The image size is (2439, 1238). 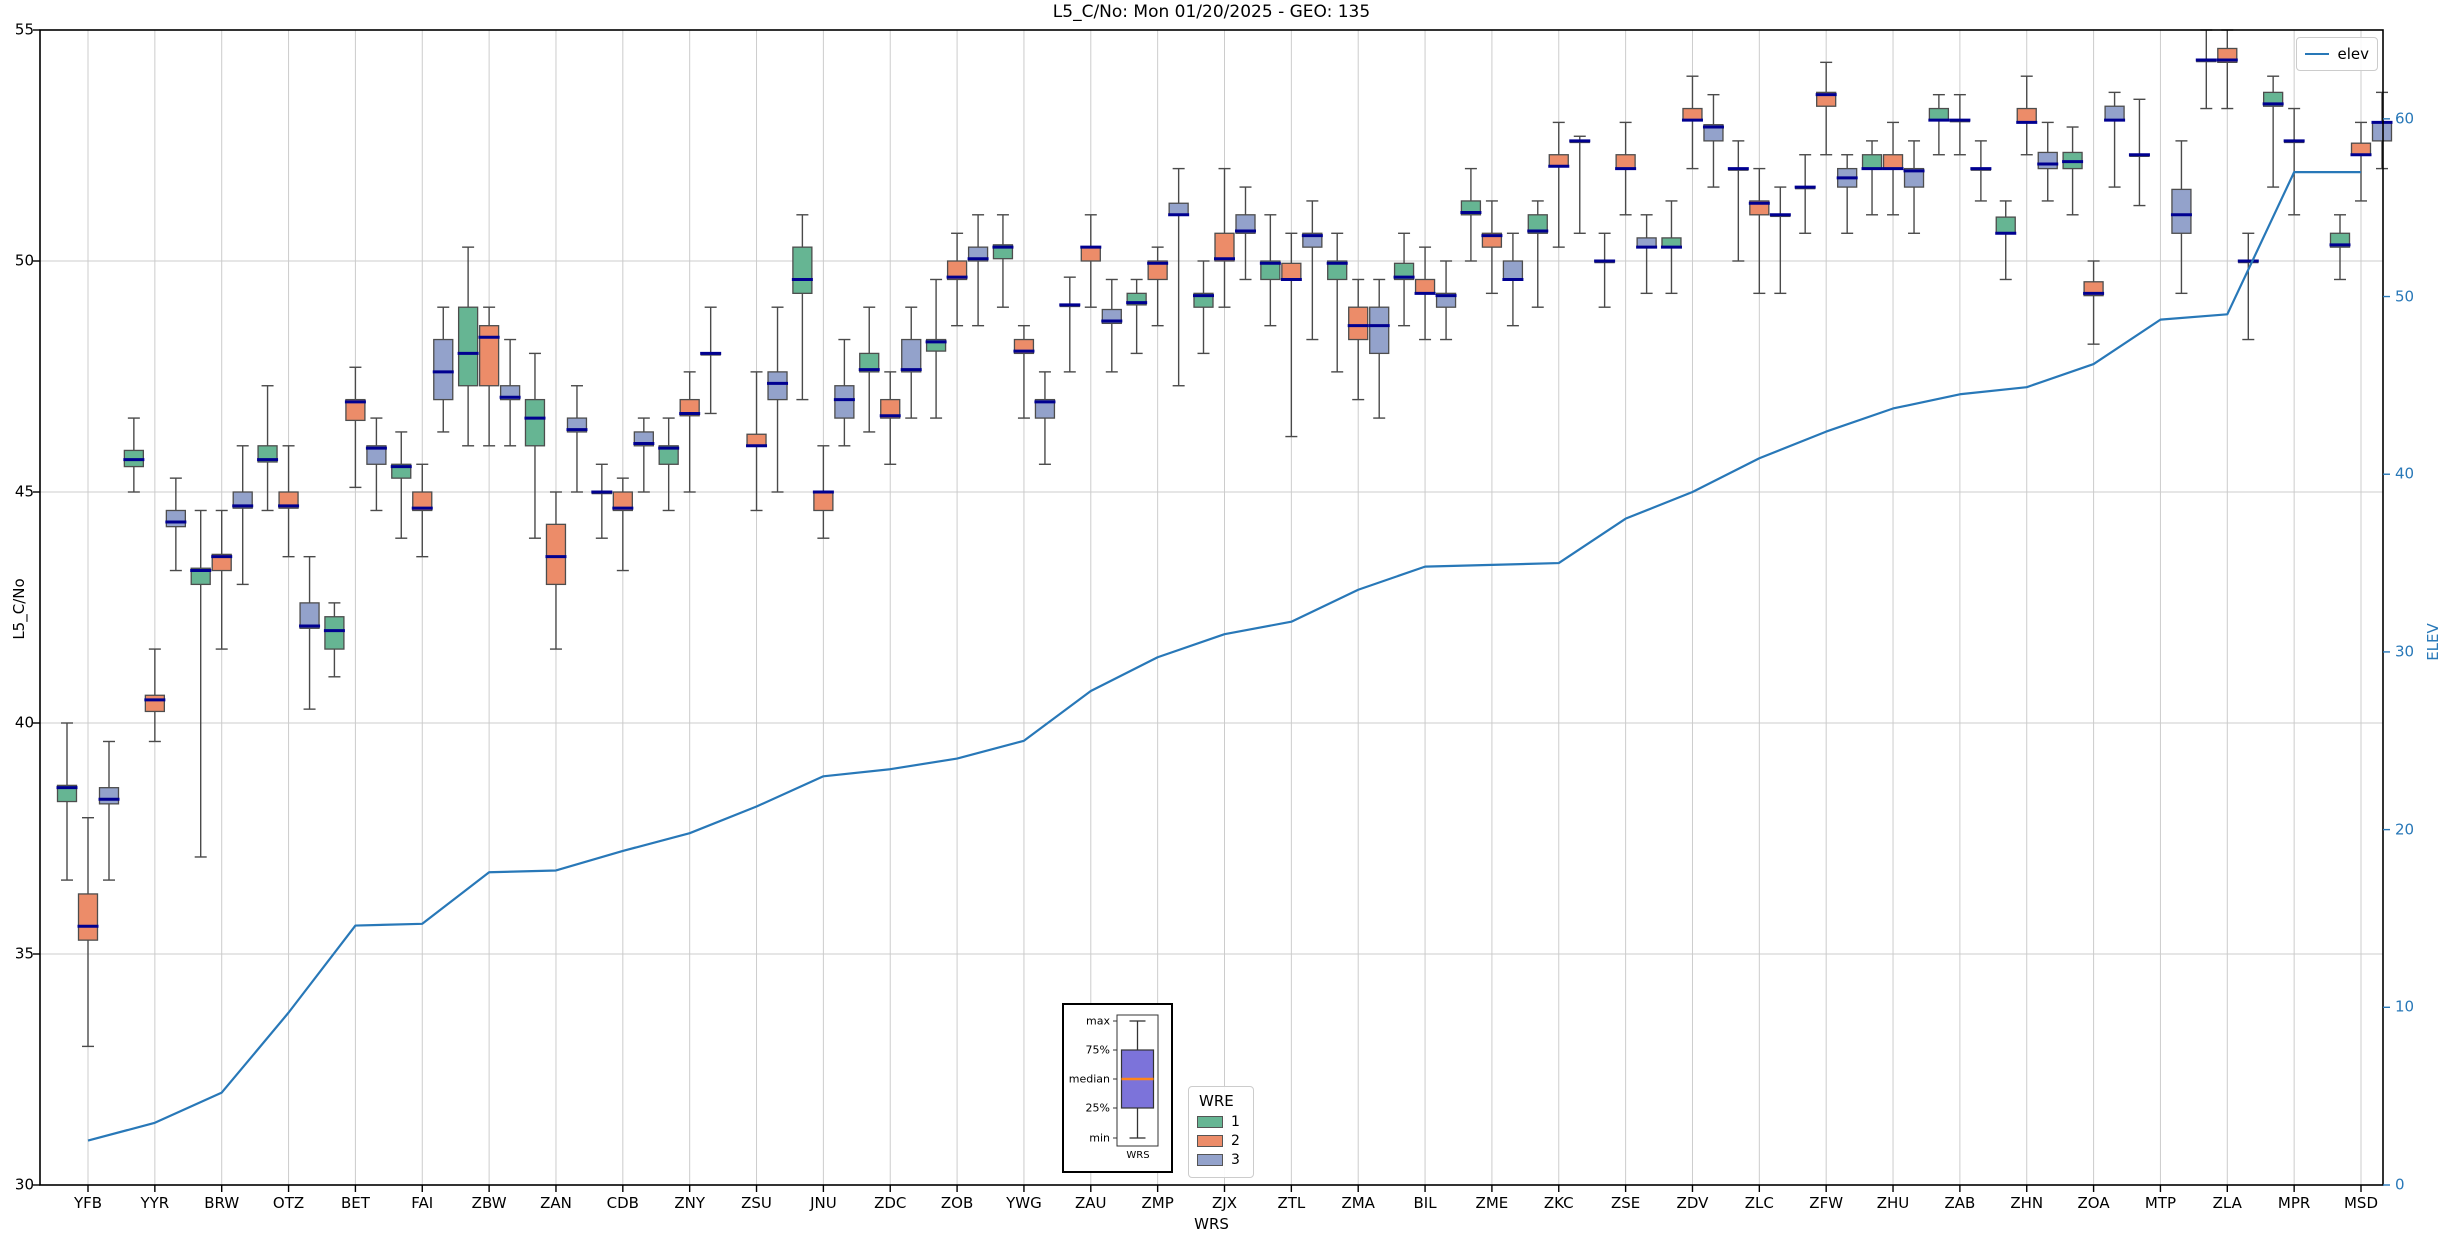 What do you see at coordinates (1211, 1224) in the screenshot?
I see `x-axis-label: WRS` at bounding box center [1211, 1224].